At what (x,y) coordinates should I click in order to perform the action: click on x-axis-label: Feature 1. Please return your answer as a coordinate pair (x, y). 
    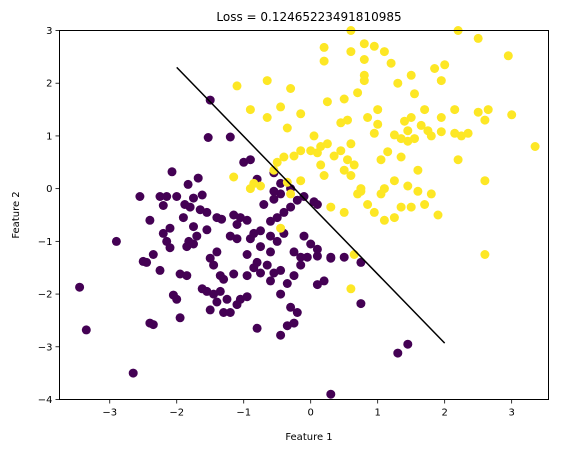
    Looking at the image, I should click on (308, 437).